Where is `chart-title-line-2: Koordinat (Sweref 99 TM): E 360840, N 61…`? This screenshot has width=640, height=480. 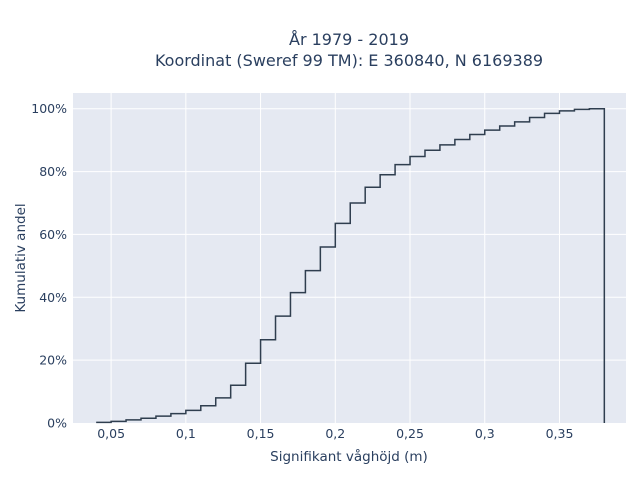
chart-title-line-2: Koordinat (Sweref 99 TM): E 360840, N 61… is located at coordinates (349, 60).